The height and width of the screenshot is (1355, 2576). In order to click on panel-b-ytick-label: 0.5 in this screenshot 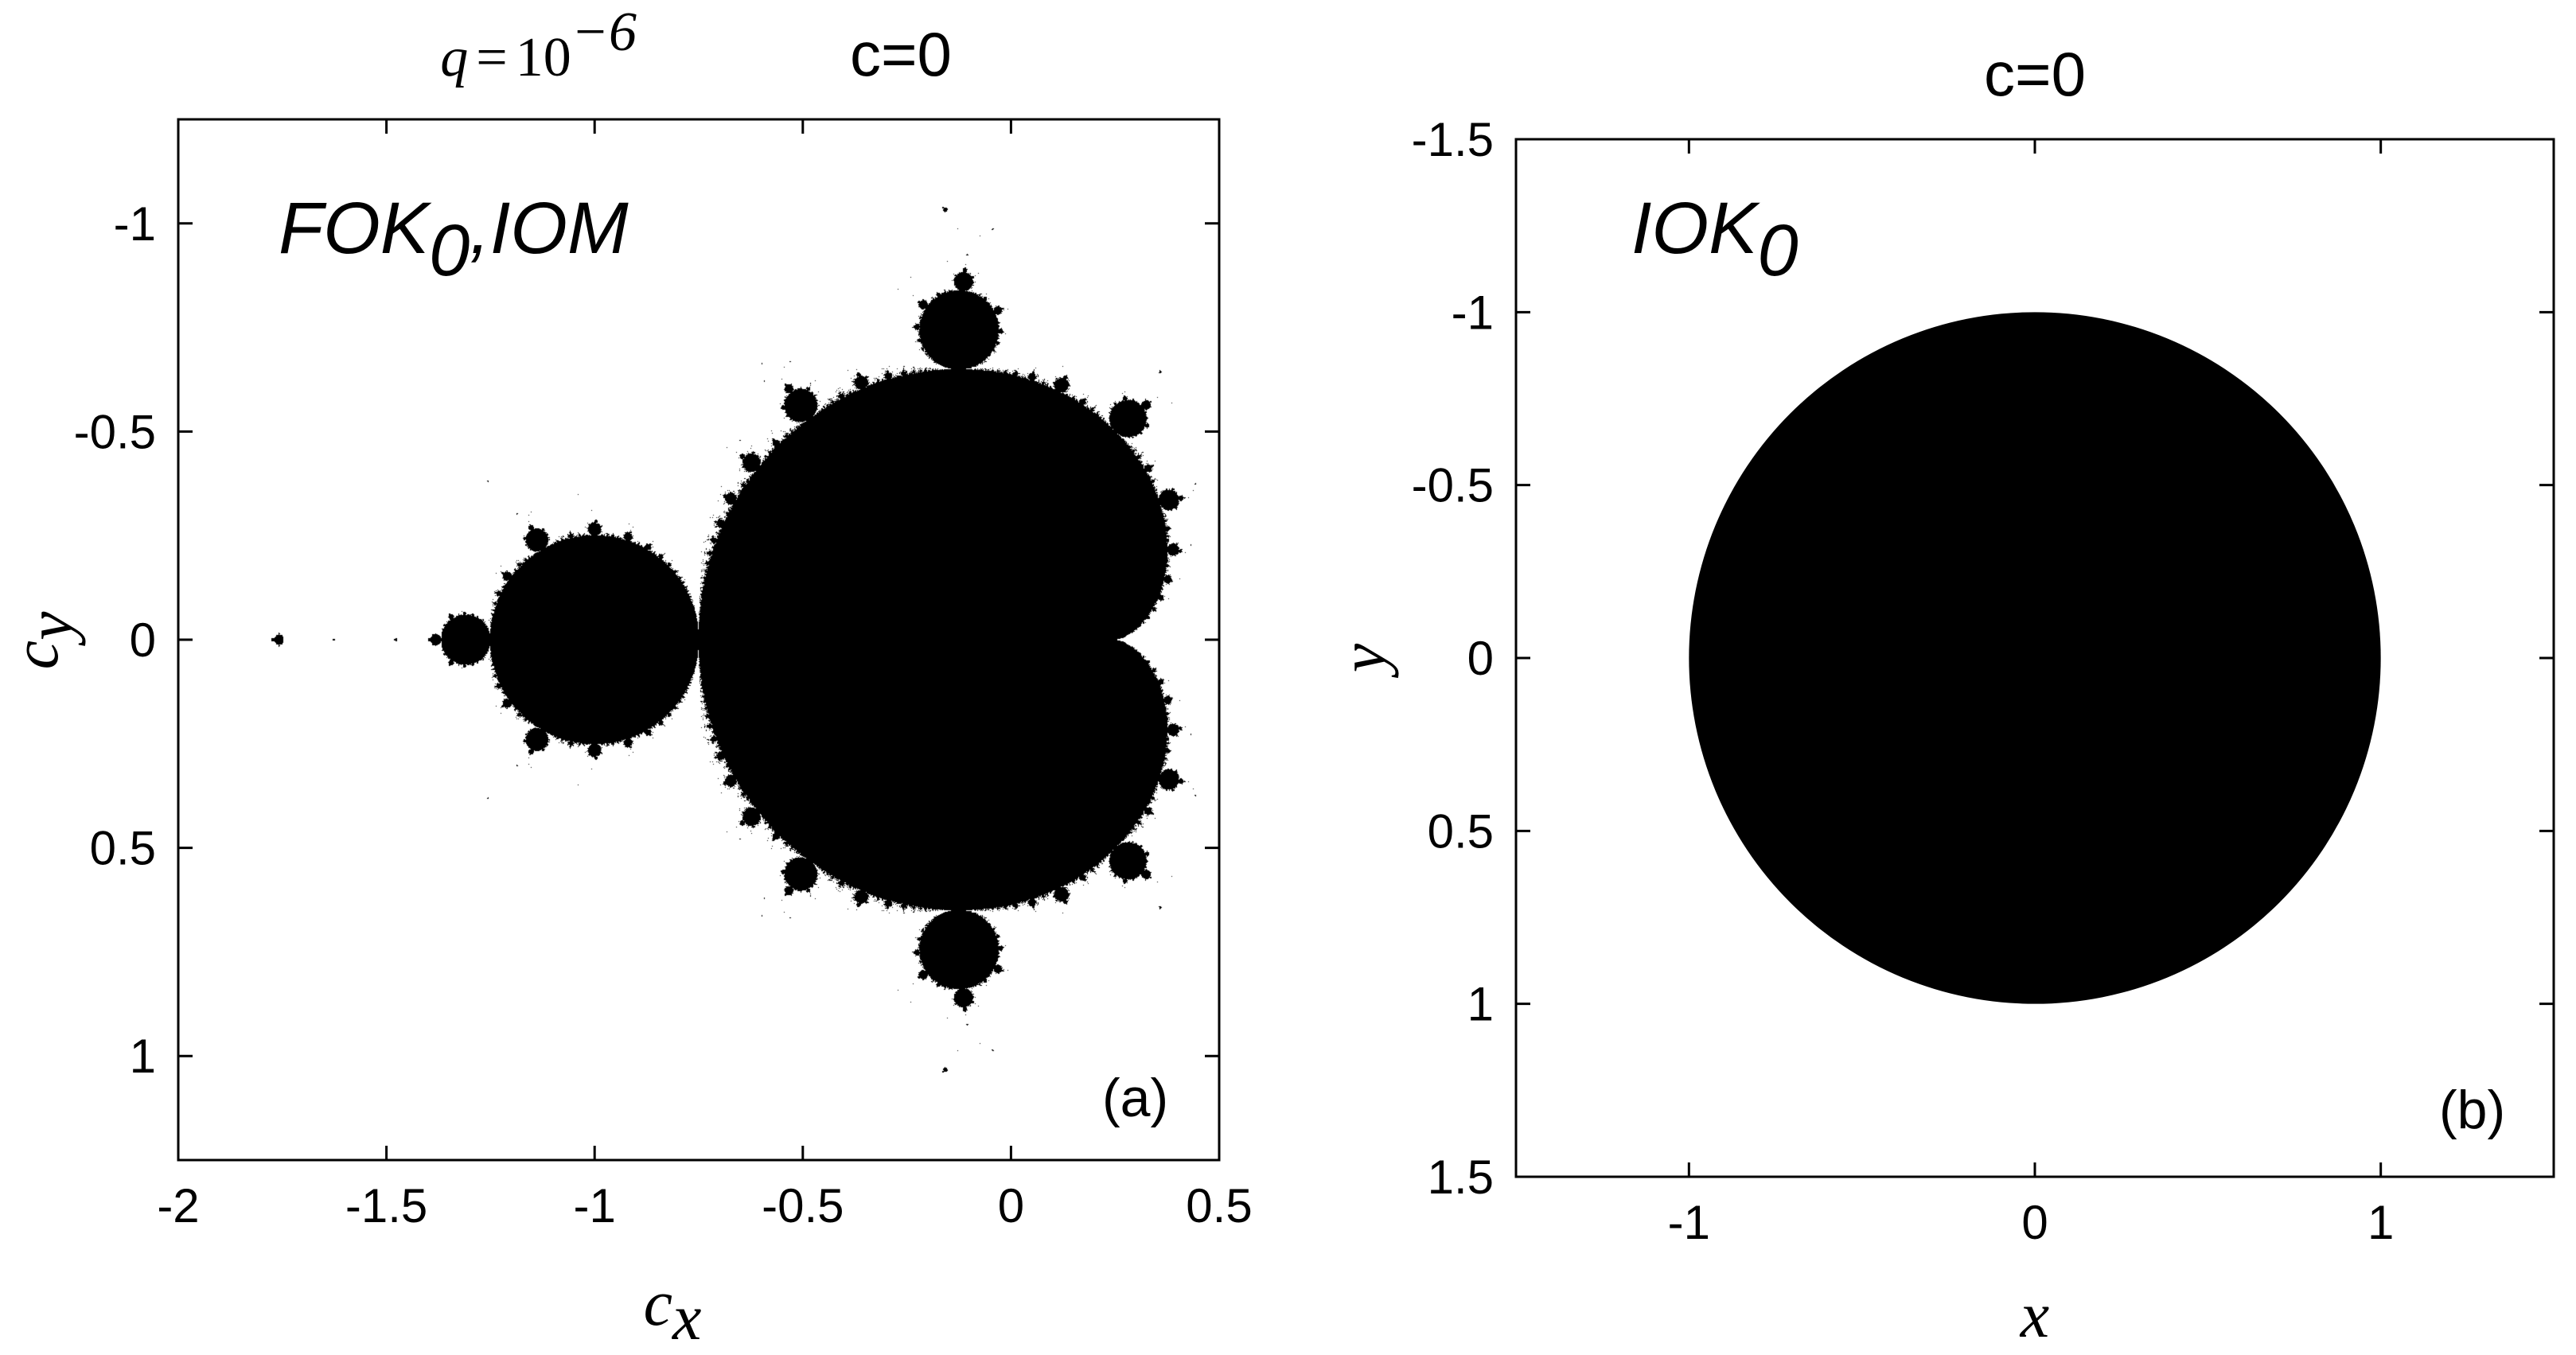, I will do `click(1461, 831)`.